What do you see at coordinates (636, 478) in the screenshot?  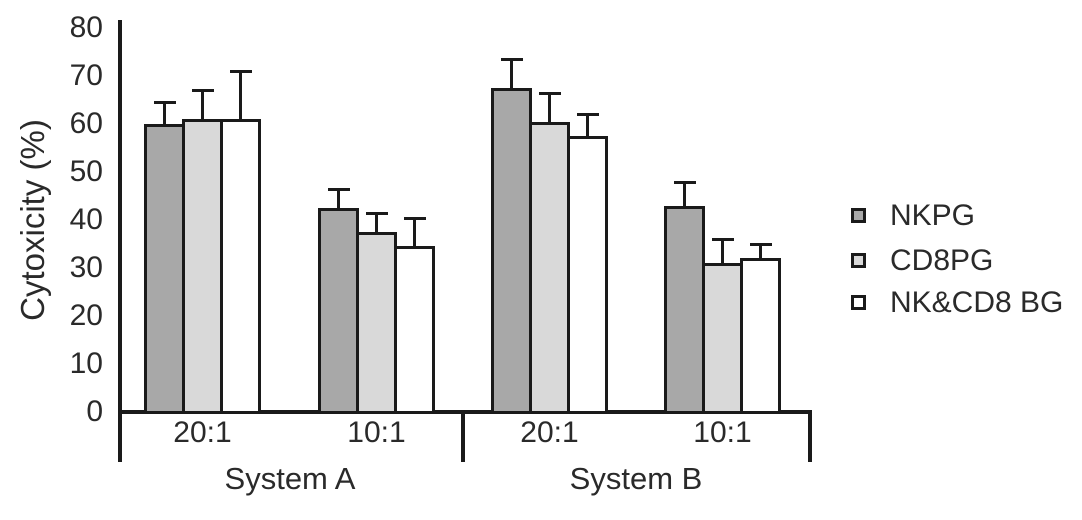 I see `group-label-system-b: System B` at bounding box center [636, 478].